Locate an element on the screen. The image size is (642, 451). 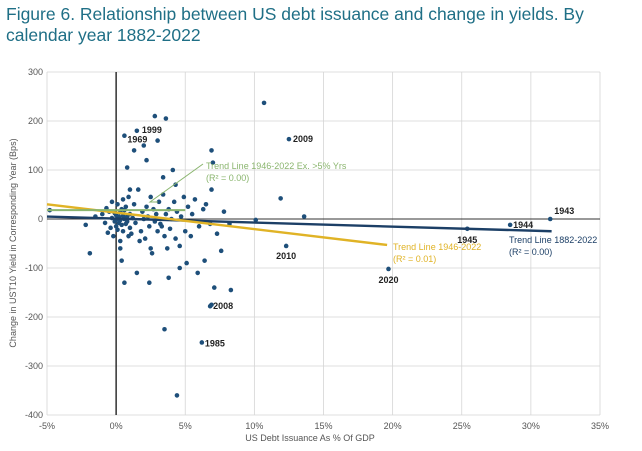
x-tick-label: 15% is located at coordinates (323, 426).